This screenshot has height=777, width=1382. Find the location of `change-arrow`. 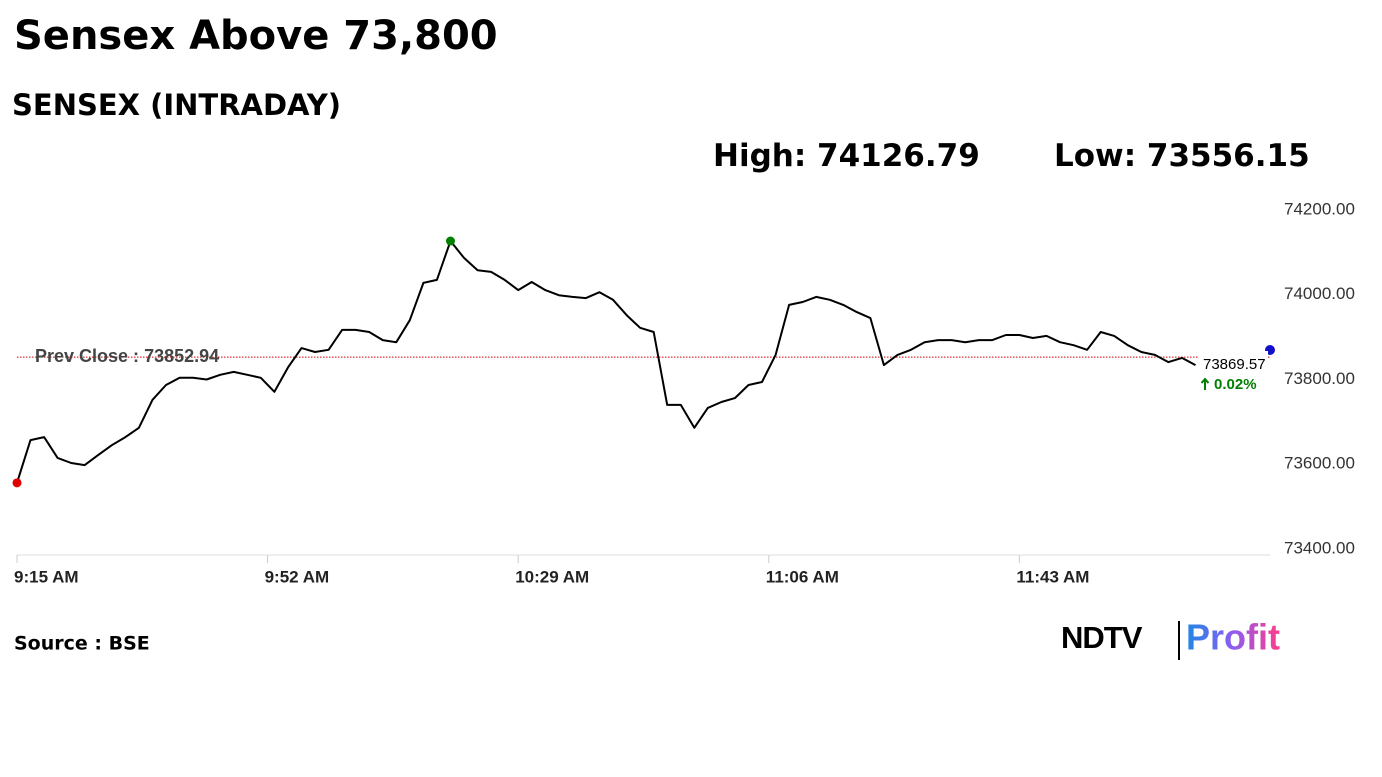

change-arrow is located at coordinates (1205, 384).